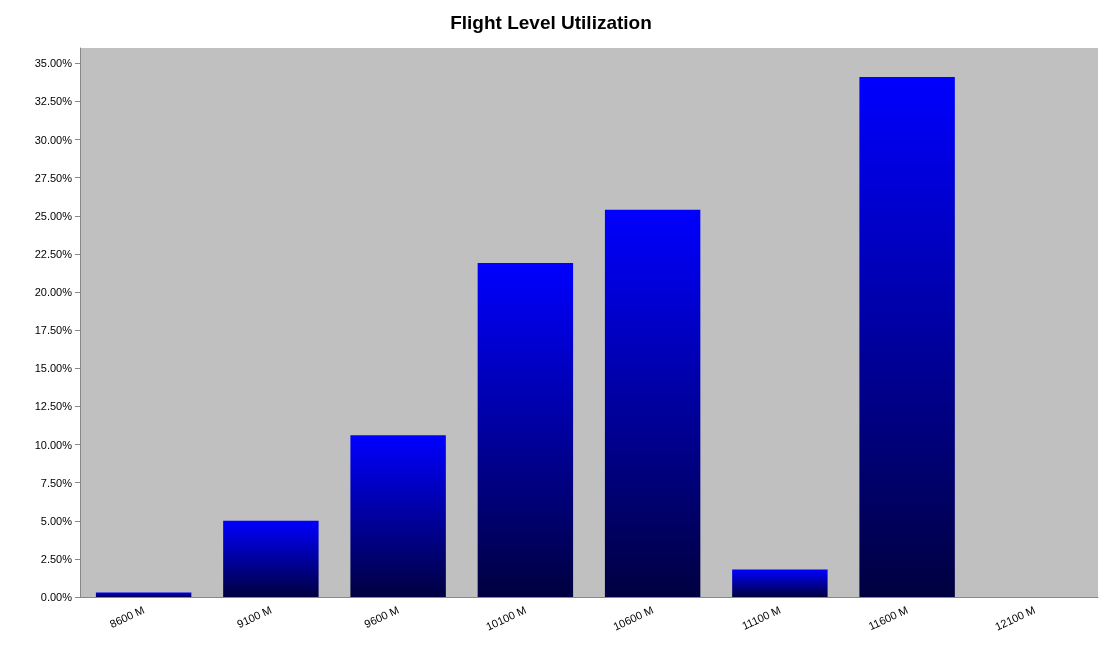  Describe the element at coordinates (53, 215) in the screenshot. I see `y-tick-label: 25.00%` at that location.